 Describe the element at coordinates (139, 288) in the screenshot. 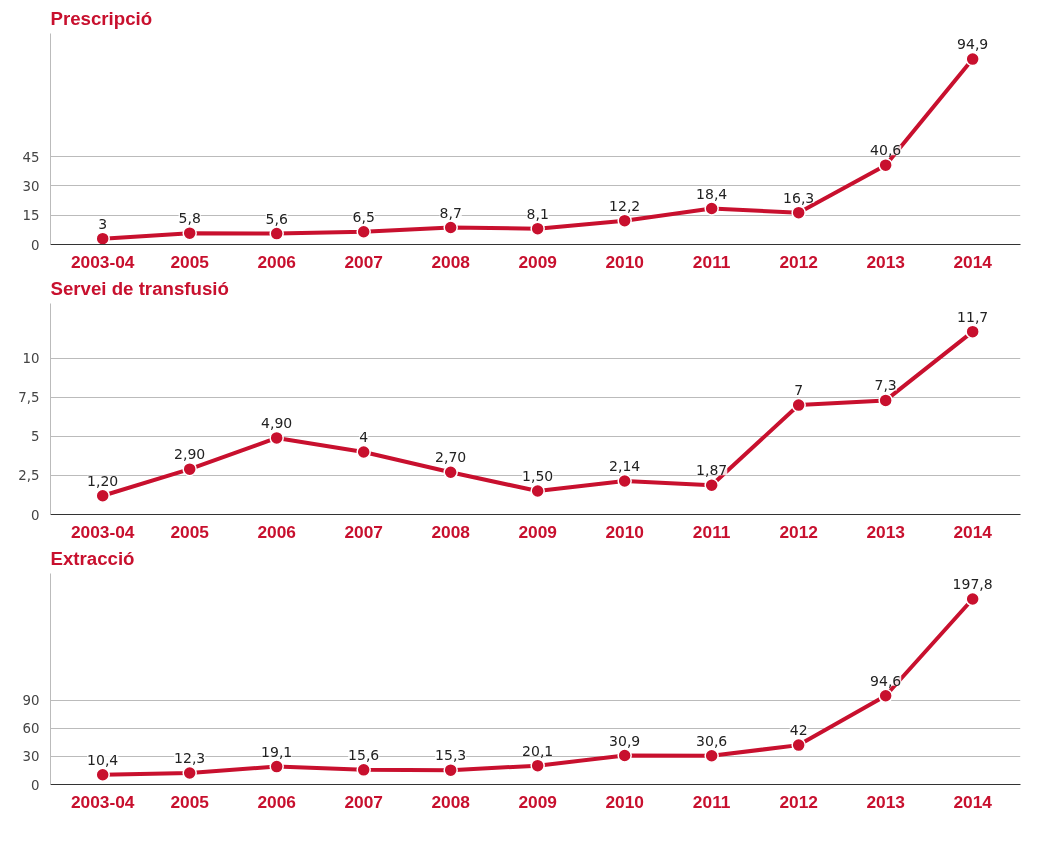

I see `chart-title: Servei de transfusió` at that location.